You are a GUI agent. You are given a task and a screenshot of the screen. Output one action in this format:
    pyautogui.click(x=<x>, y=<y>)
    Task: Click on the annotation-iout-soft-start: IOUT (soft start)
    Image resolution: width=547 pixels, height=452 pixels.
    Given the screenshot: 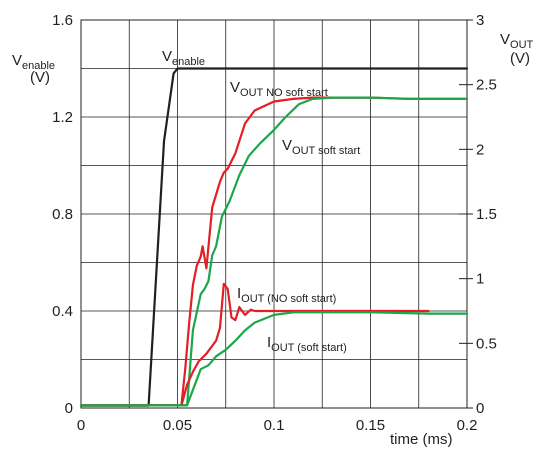 What is the action you would take?
    pyautogui.click(x=307, y=344)
    